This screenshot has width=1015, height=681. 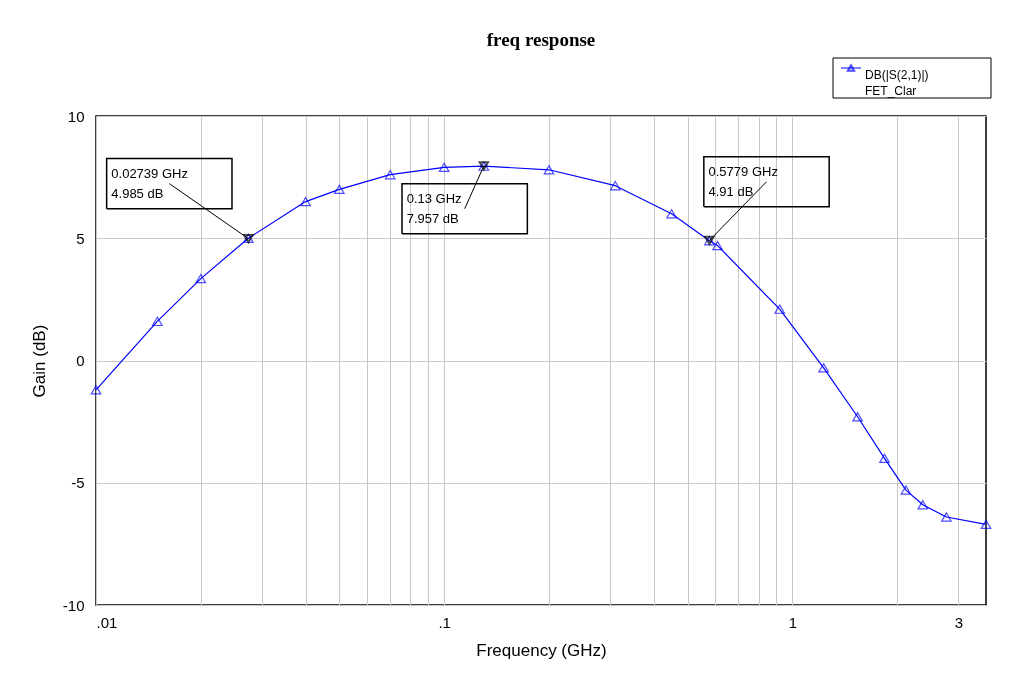 I want to click on x-tick-label: .1, so click(x=444, y=622).